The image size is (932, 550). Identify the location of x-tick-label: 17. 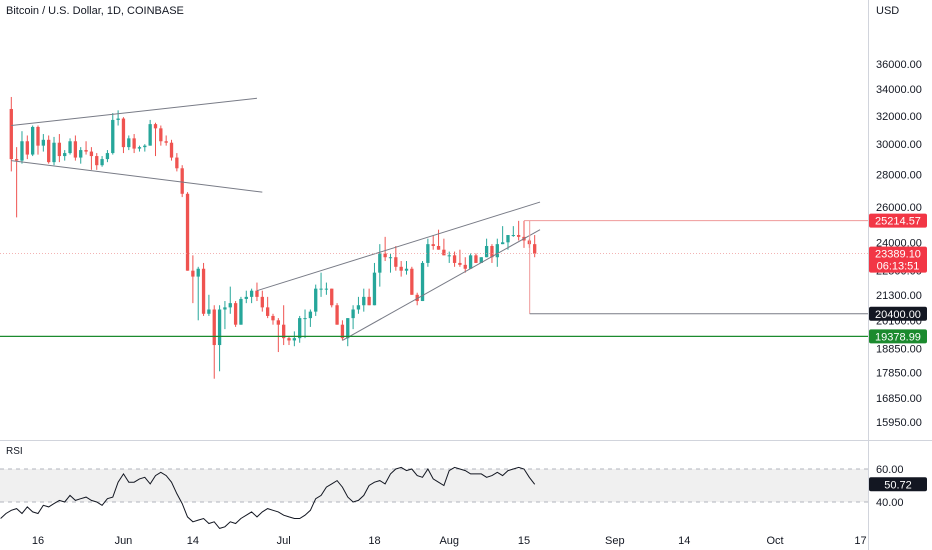
(860, 541).